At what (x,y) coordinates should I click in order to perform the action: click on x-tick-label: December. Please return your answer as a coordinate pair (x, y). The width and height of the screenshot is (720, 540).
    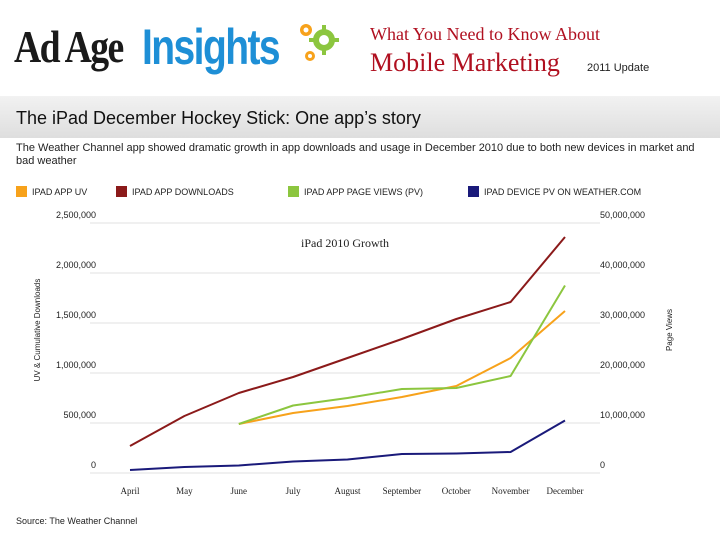
    Looking at the image, I should click on (565, 491).